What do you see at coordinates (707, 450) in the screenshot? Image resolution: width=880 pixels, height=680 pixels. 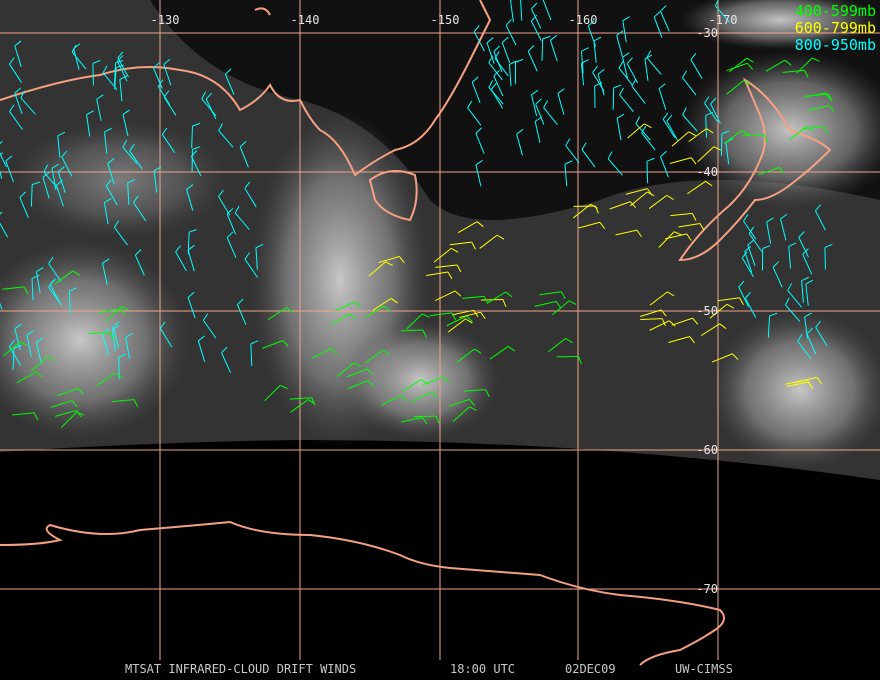 I see `latitude-label: -60` at bounding box center [707, 450].